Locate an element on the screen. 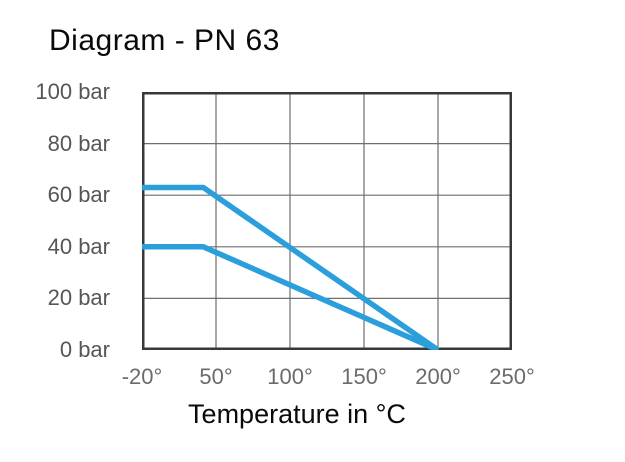  x-tick-label: 250° is located at coordinates (512, 376).